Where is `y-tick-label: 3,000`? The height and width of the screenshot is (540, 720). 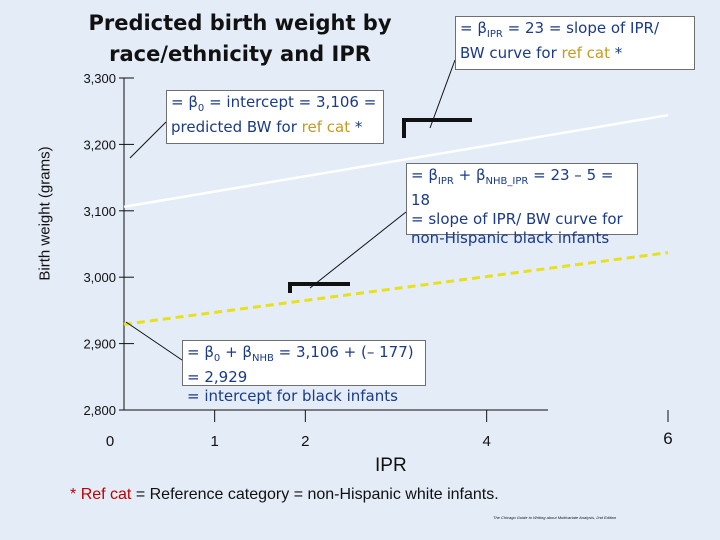 y-tick-label: 3,000 is located at coordinates (99, 277).